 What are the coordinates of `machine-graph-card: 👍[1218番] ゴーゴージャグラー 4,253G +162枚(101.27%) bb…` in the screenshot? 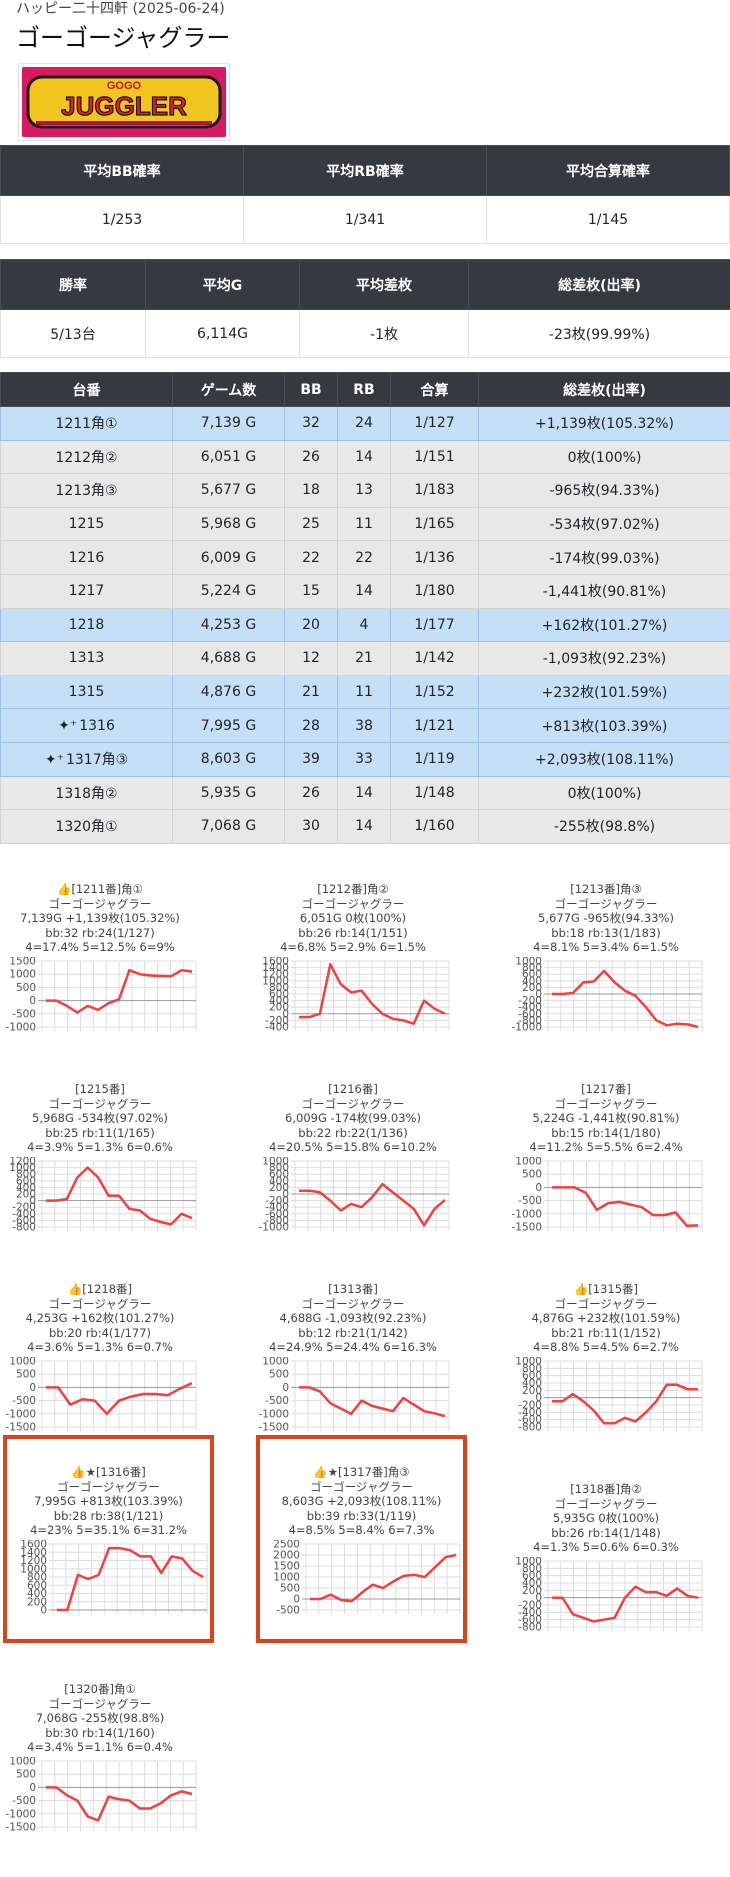 It's located at (100, 1349).